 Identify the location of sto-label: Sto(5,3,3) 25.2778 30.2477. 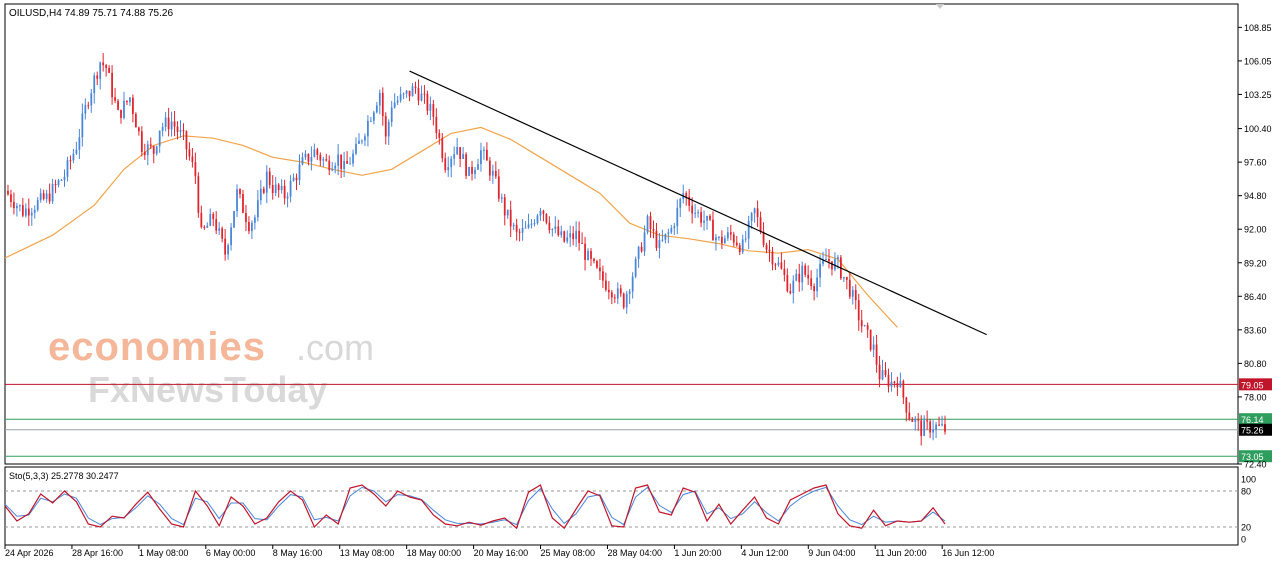
(64, 476).